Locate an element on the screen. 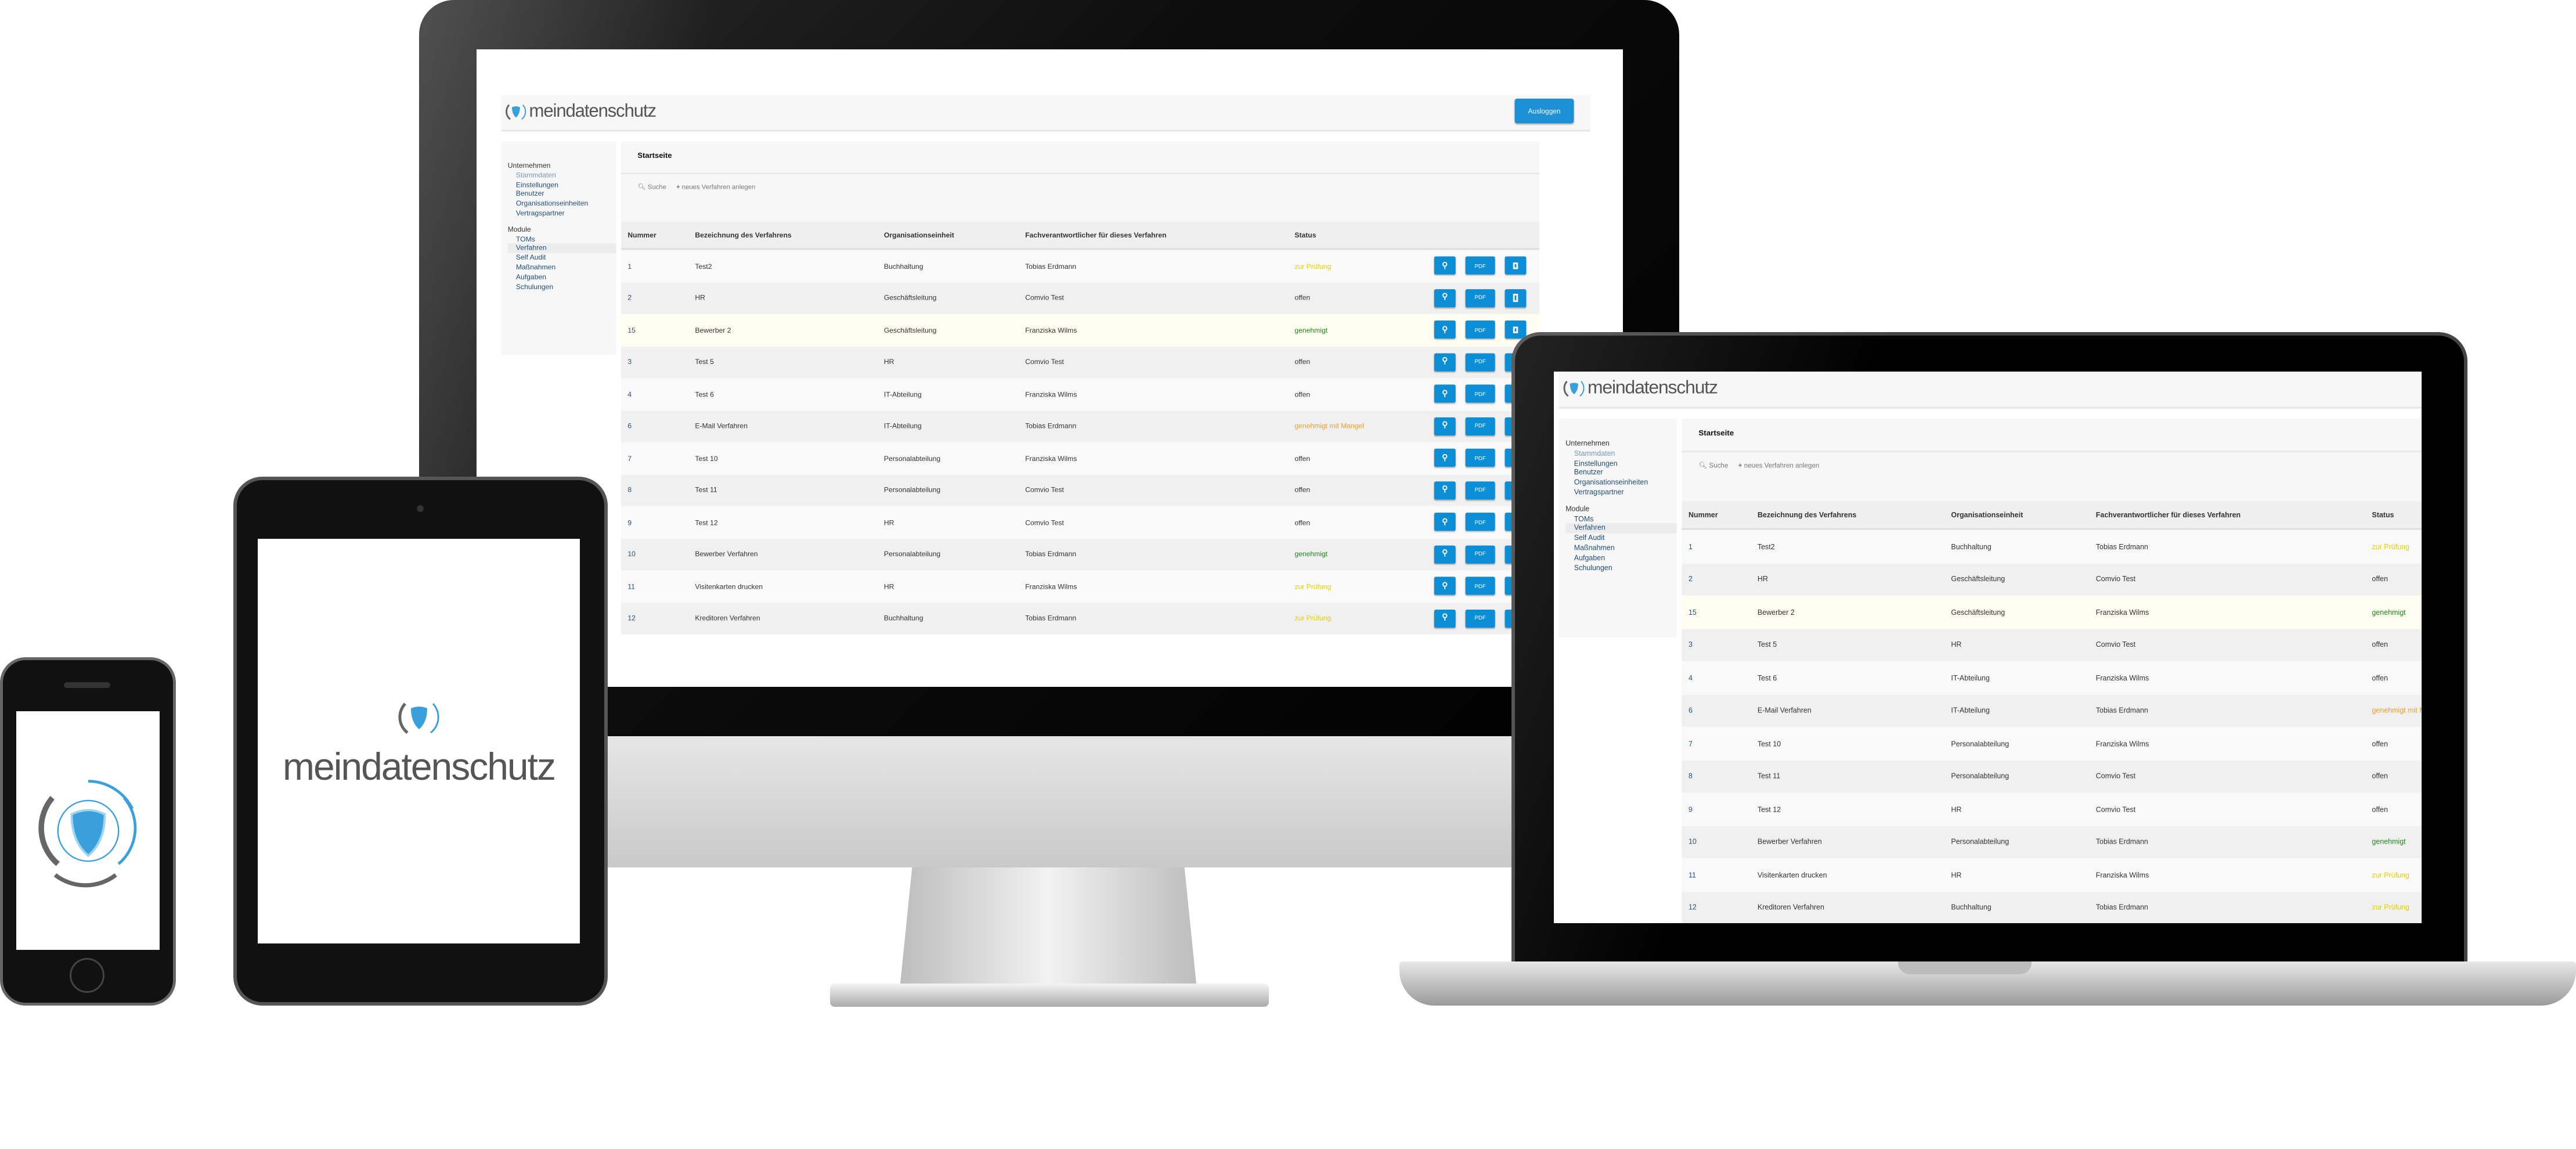 The width and height of the screenshot is (2576, 1149). cell-org: IT-Abteilung is located at coordinates (902, 394).